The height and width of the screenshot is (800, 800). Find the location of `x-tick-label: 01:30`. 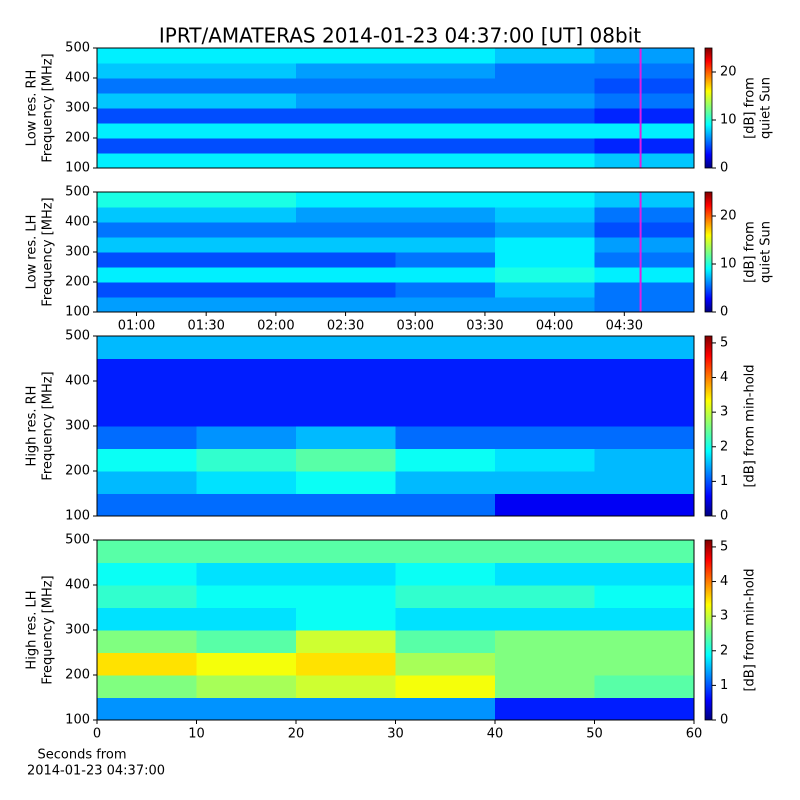

x-tick-label: 01:30 is located at coordinates (205, 326).